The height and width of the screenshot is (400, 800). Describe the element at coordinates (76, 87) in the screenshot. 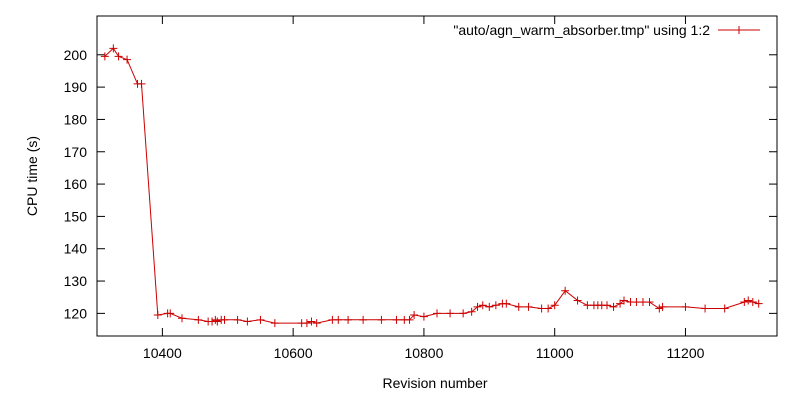

I see `y-tick-label: 190` at that location.